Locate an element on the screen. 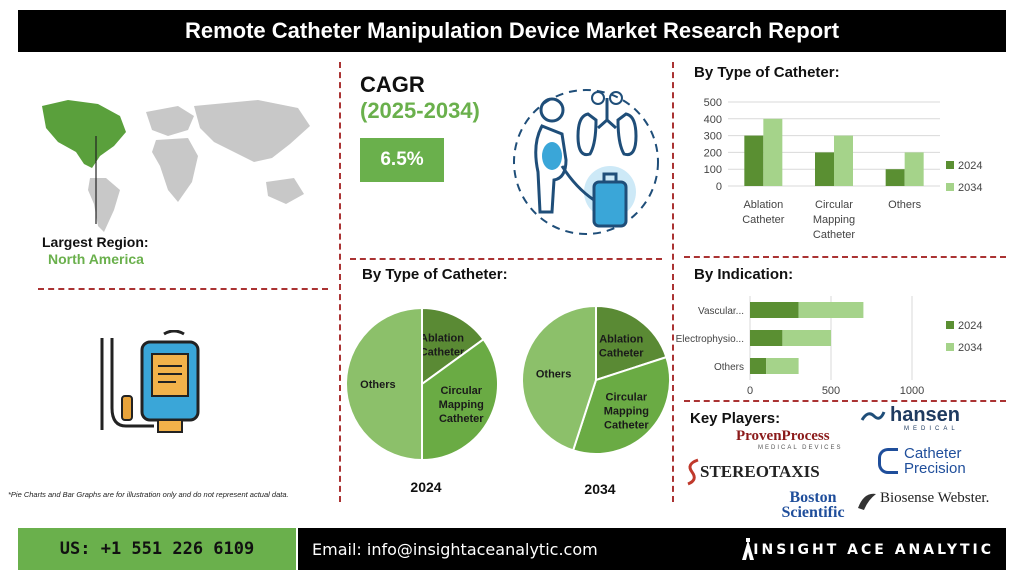 This screenshot has height=576, width=1024. email-link: Email: info@insightaceanalytic.com is located at coordinates (455, 549).